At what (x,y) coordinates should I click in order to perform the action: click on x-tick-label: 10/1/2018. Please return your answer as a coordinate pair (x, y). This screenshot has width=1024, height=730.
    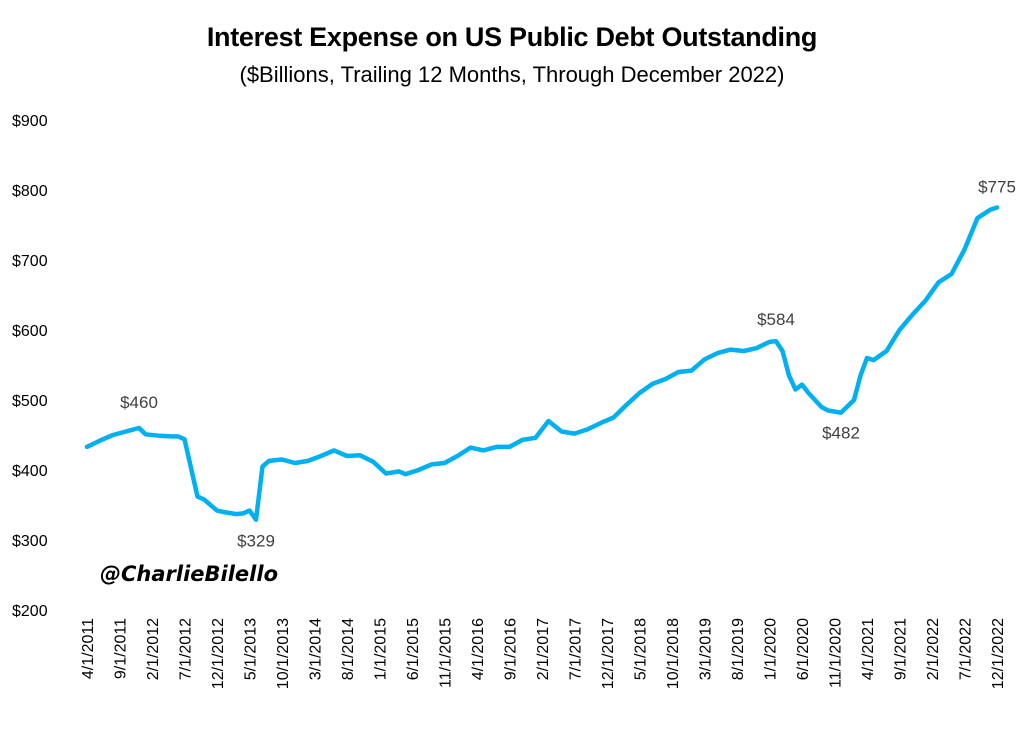
    Looking at the image, I should click on (673, 653).